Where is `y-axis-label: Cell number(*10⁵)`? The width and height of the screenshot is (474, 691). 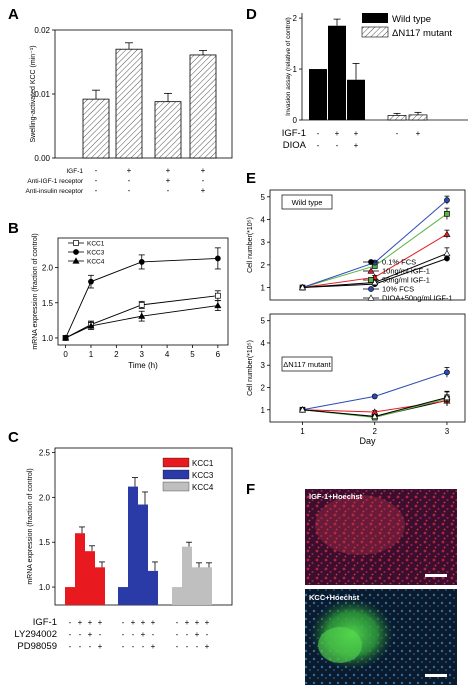
y-axis-label: Cell number(*10⁵) is located at coordinates (250, 368).